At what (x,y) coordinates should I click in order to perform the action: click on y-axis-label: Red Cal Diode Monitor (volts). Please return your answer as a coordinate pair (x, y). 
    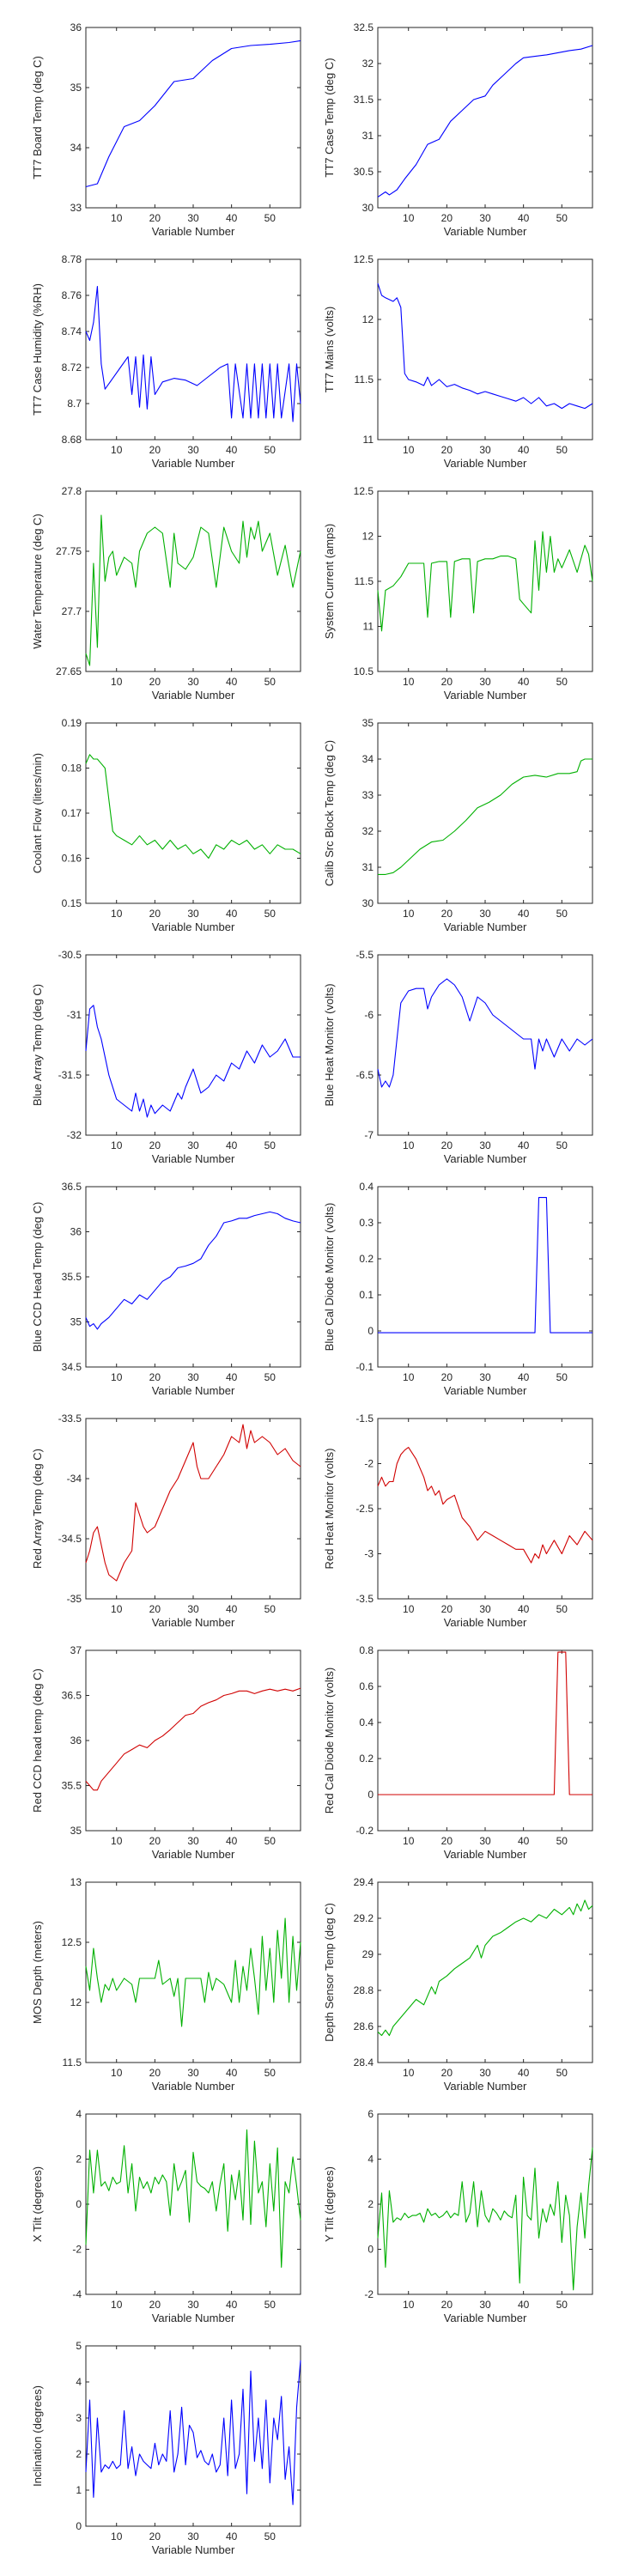
    Looking at the image, I should click on (329, 1741).